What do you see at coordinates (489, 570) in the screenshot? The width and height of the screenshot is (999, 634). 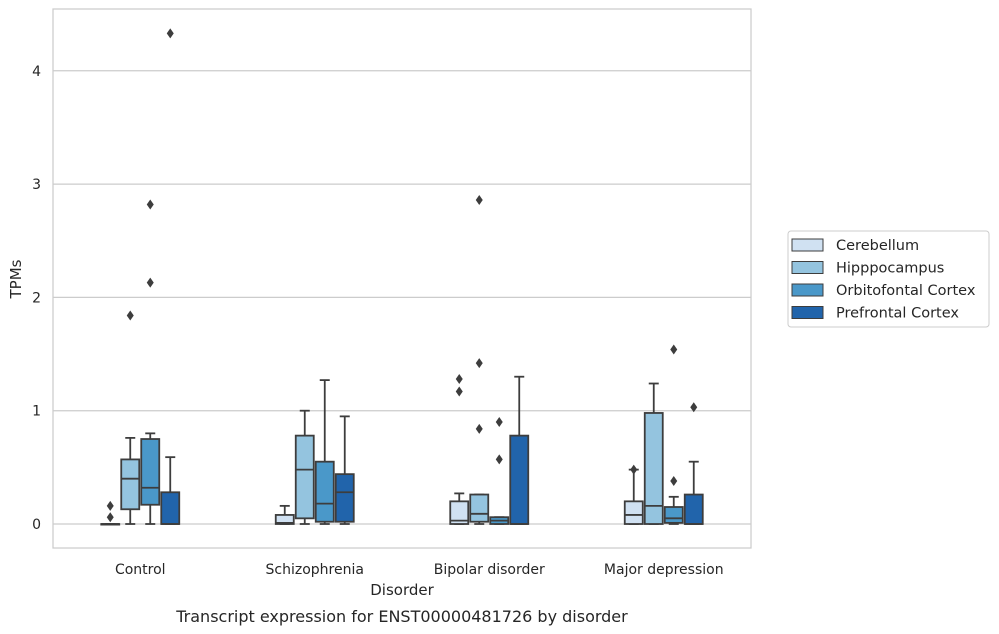 I see `x-tick-label: Bipolar disorder` at bounding box center [489, 570].